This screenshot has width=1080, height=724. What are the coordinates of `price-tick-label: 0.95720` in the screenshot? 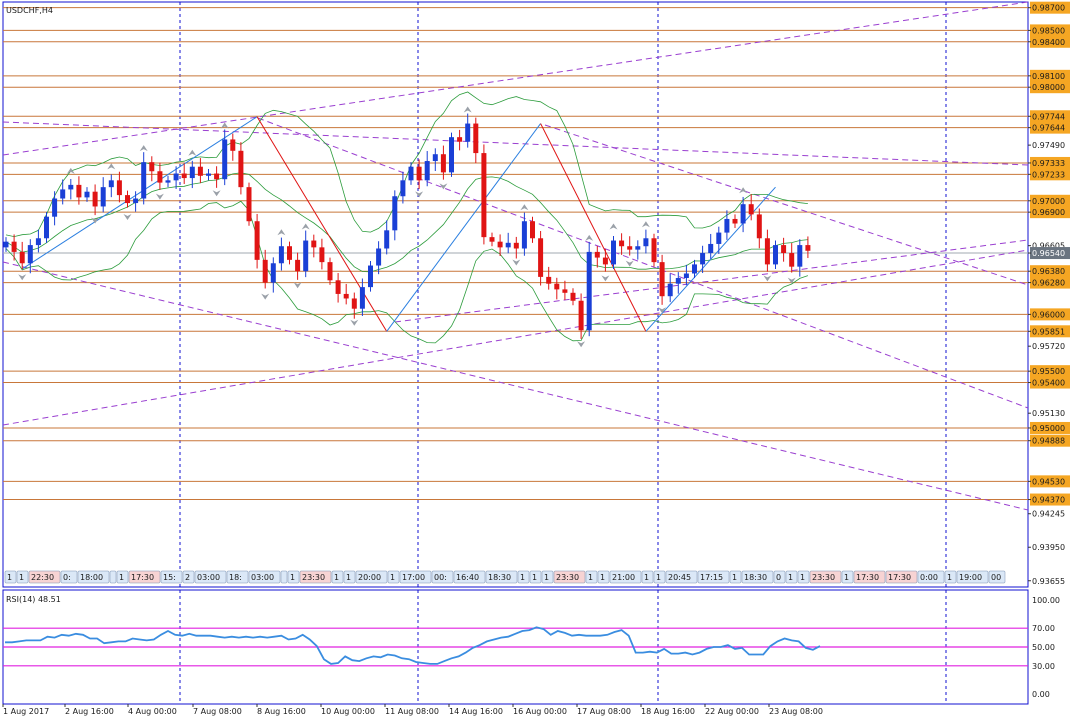 It's located at (1048, 346).